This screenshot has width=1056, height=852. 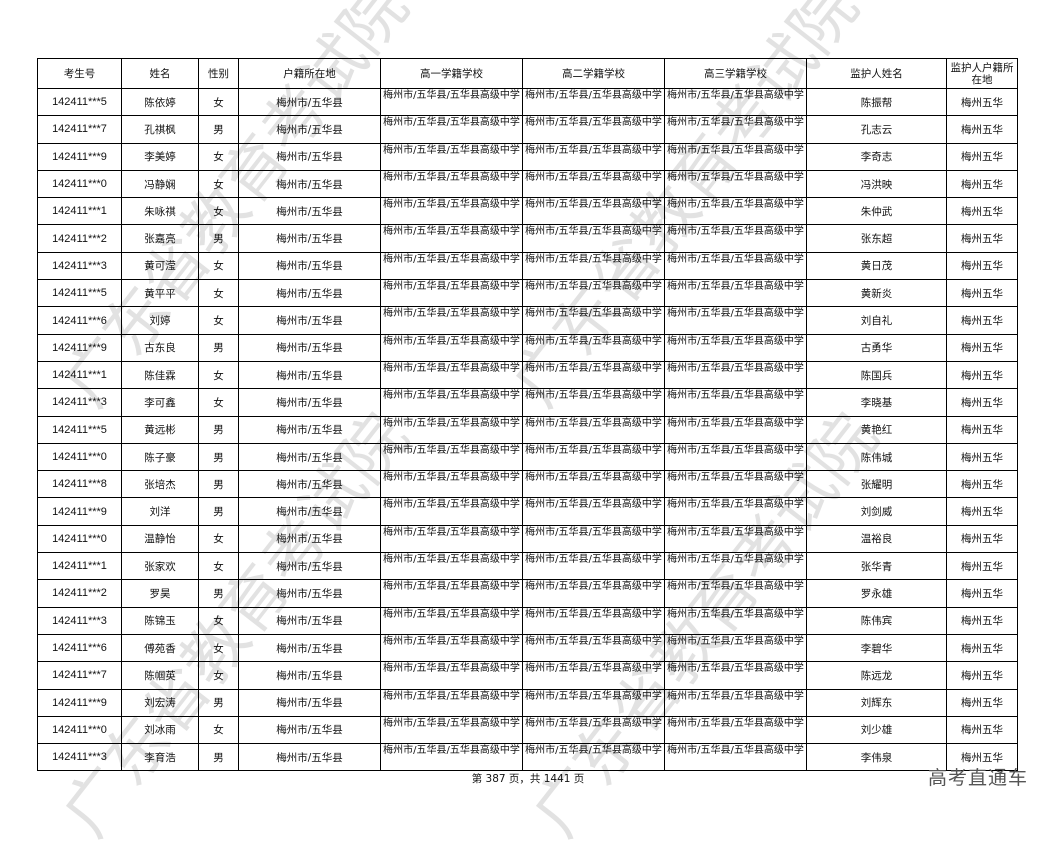 I want to click on cell-guardian-name: 罗永雄, so click(x=876, y=593).